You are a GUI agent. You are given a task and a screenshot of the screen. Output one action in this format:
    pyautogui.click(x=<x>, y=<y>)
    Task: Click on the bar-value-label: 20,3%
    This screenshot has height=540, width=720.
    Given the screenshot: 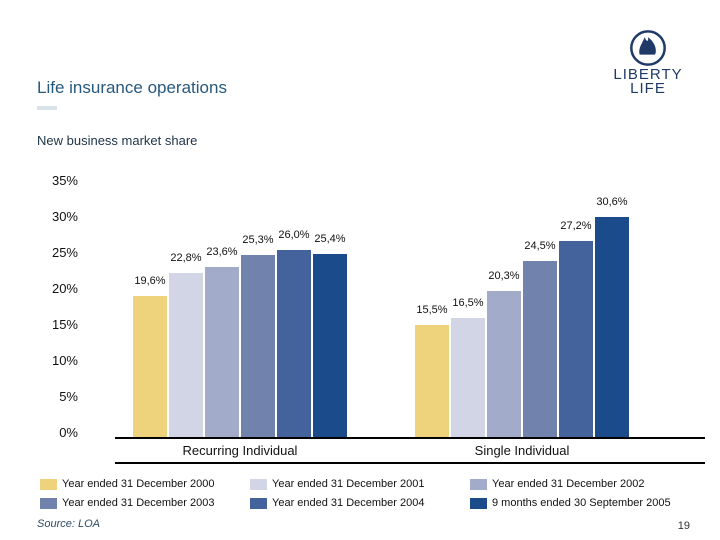 What is the action you would take?
    pyautogui.click(x=504, y=276)
    